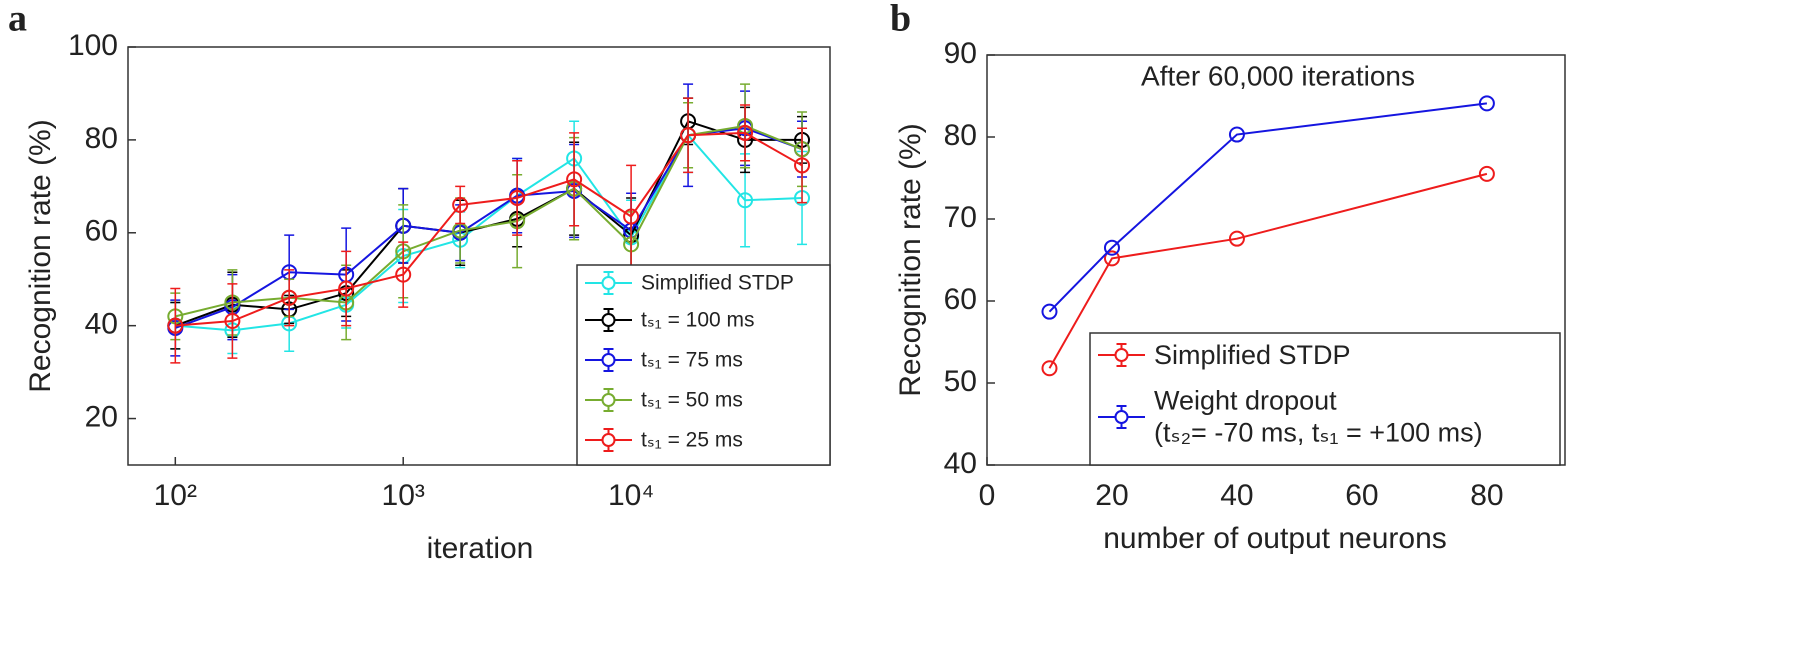  What do you see at coordinates (403, 495) in the screenshot?
I see `x-tick-label: 10³` at bounding box center [403, 495].